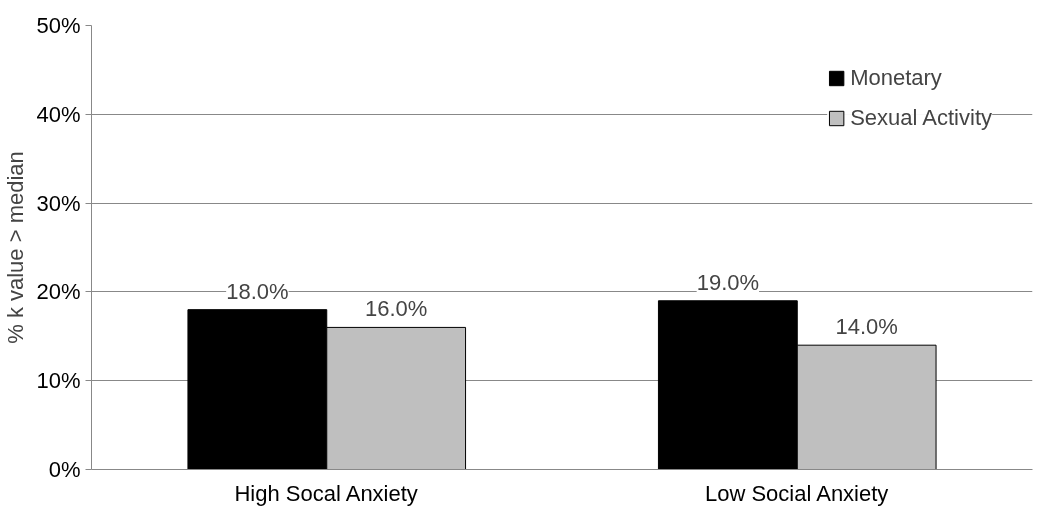  What do you see at coordinates (326, 493) in the screenshot?
I see `x-tick-label: High Socal Anxiety` at bounding box center [326, 493].